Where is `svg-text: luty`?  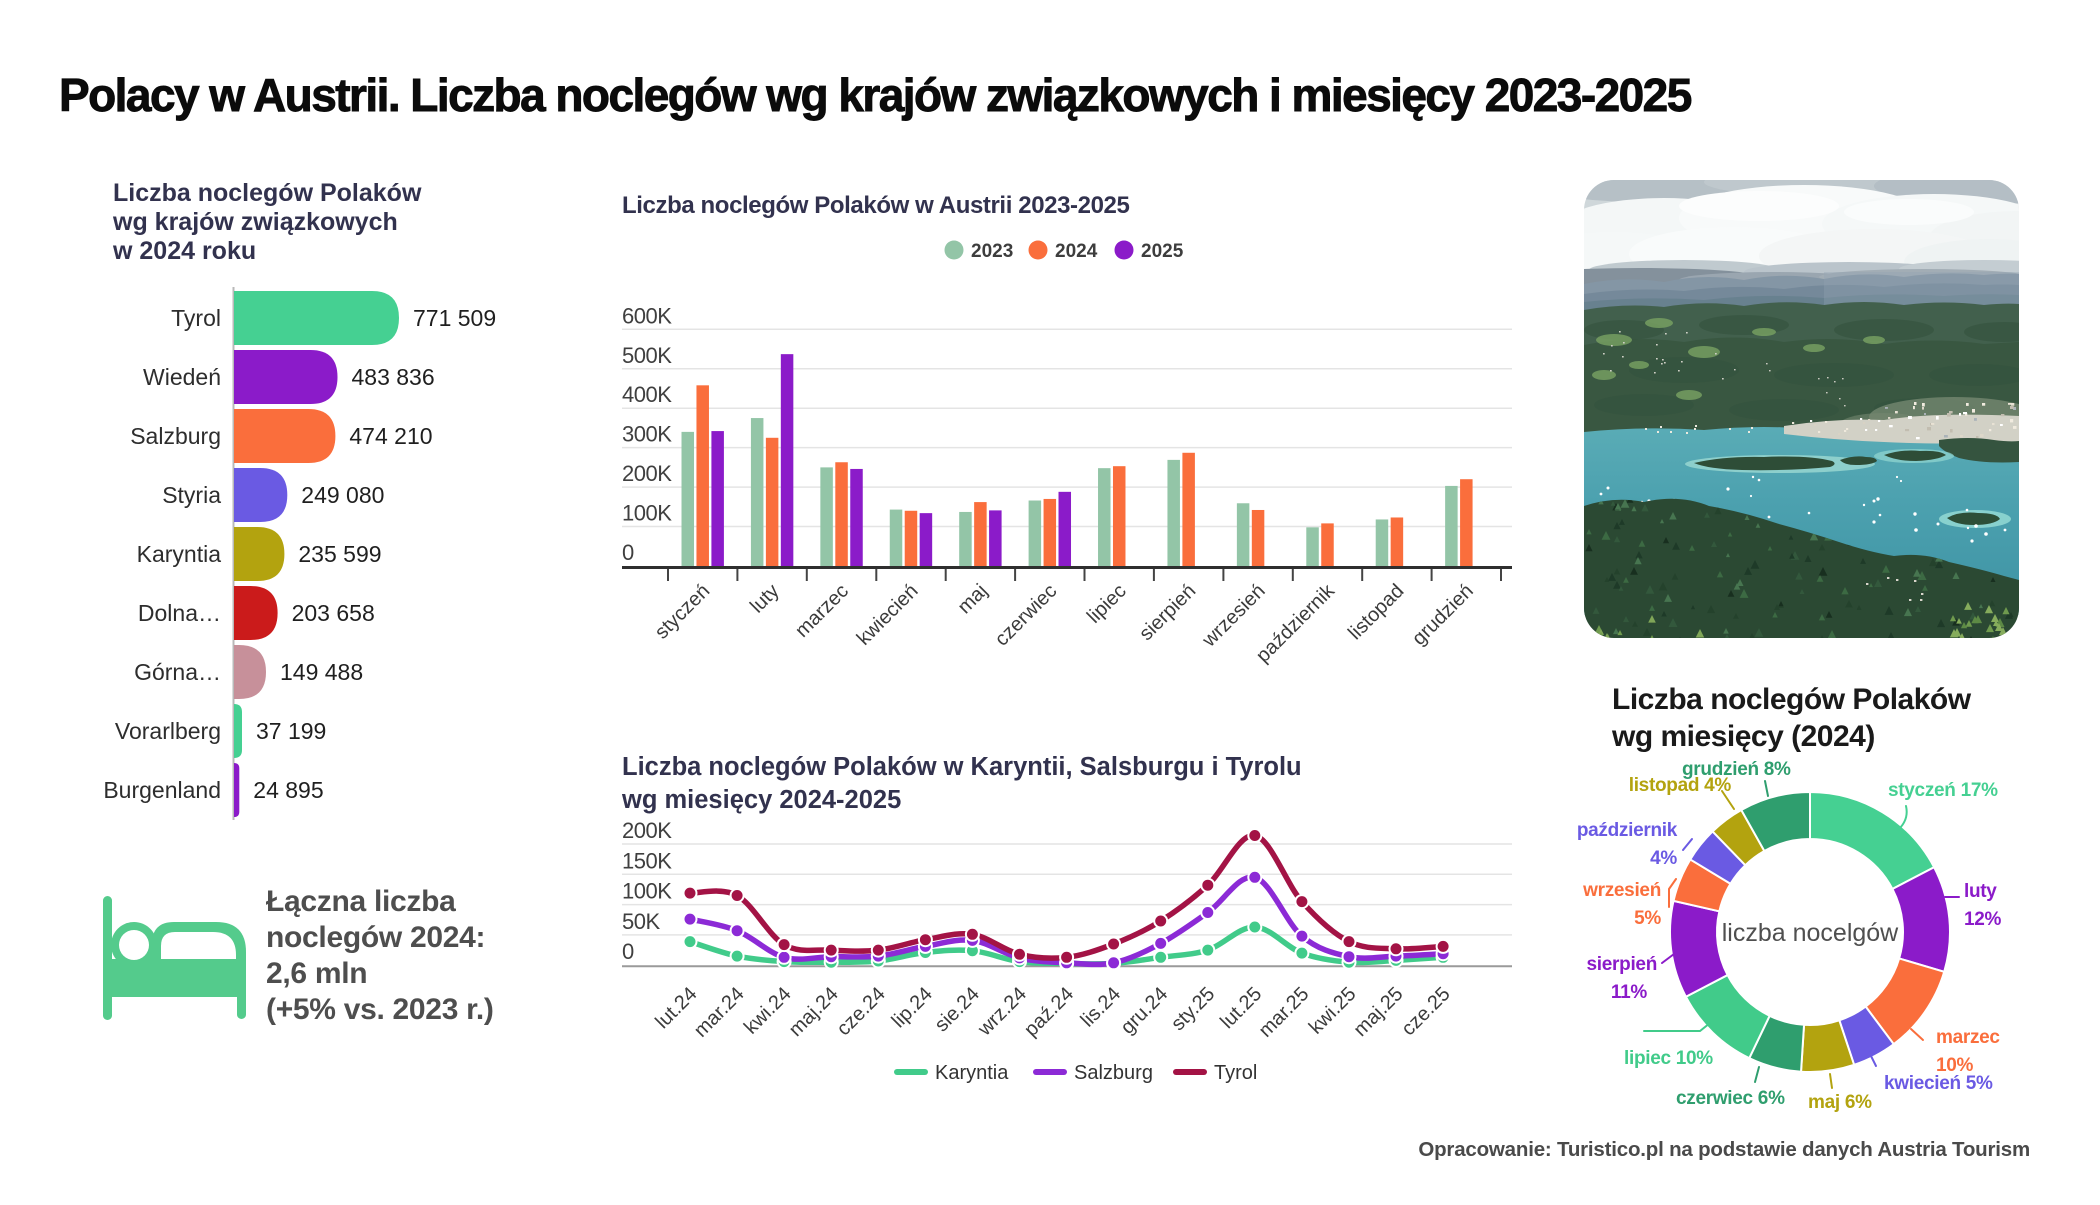 svg-text: luty is located at coordinates (1980, 891).